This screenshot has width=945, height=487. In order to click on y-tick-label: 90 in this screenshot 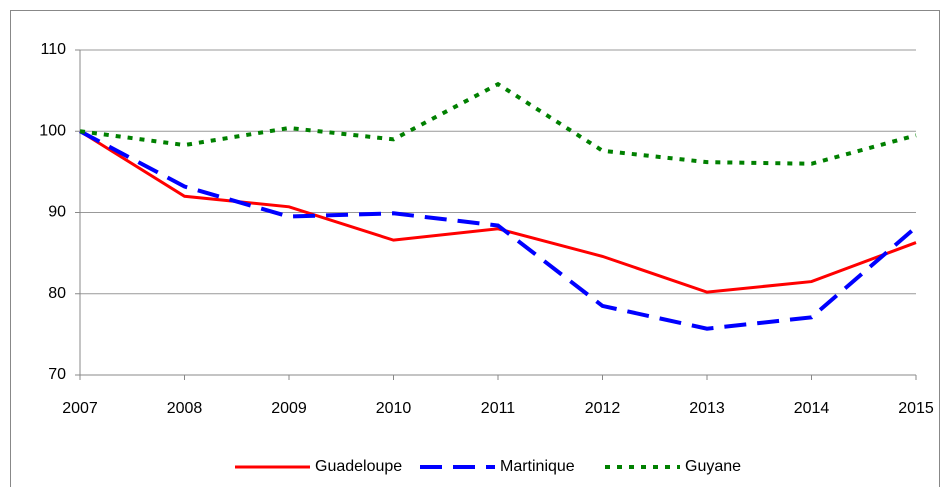, I will do `click(57, 212)`.